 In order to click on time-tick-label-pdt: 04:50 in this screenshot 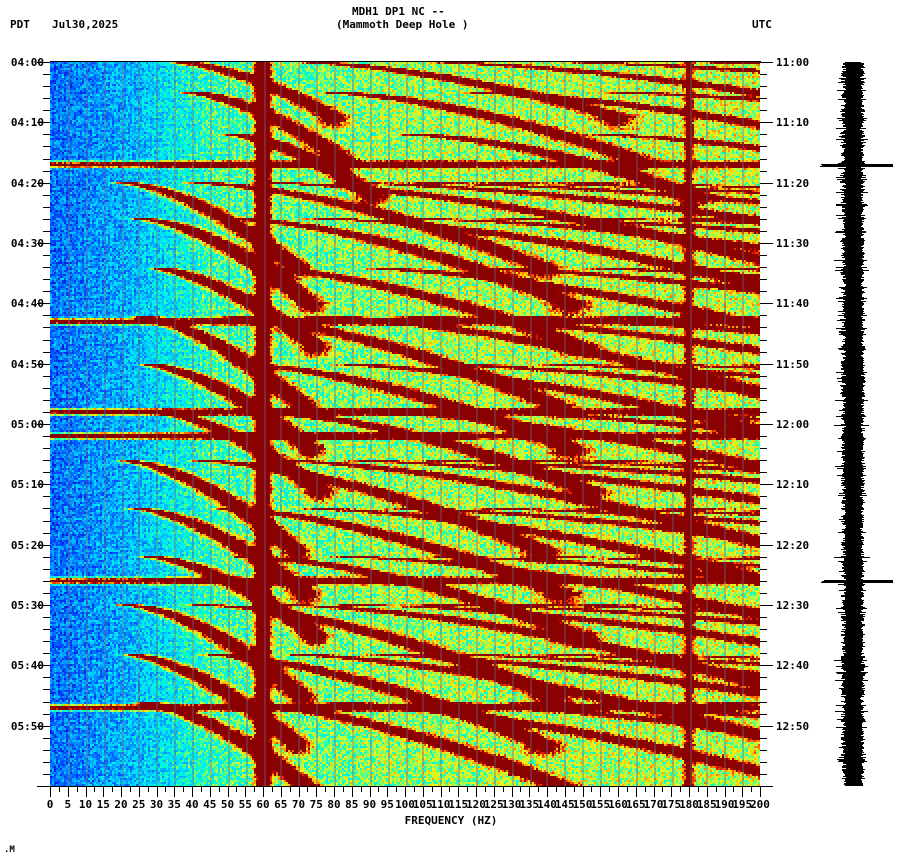, I will do `click(27, 364)`.